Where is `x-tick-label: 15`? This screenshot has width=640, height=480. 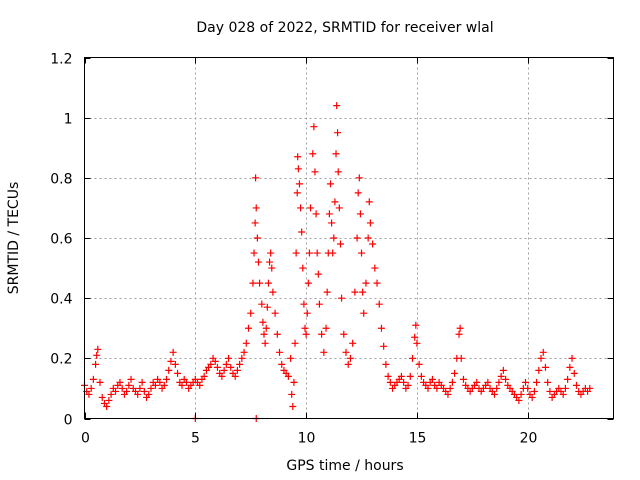 x-tick-label: 15 is located at coordinates (418, 439).